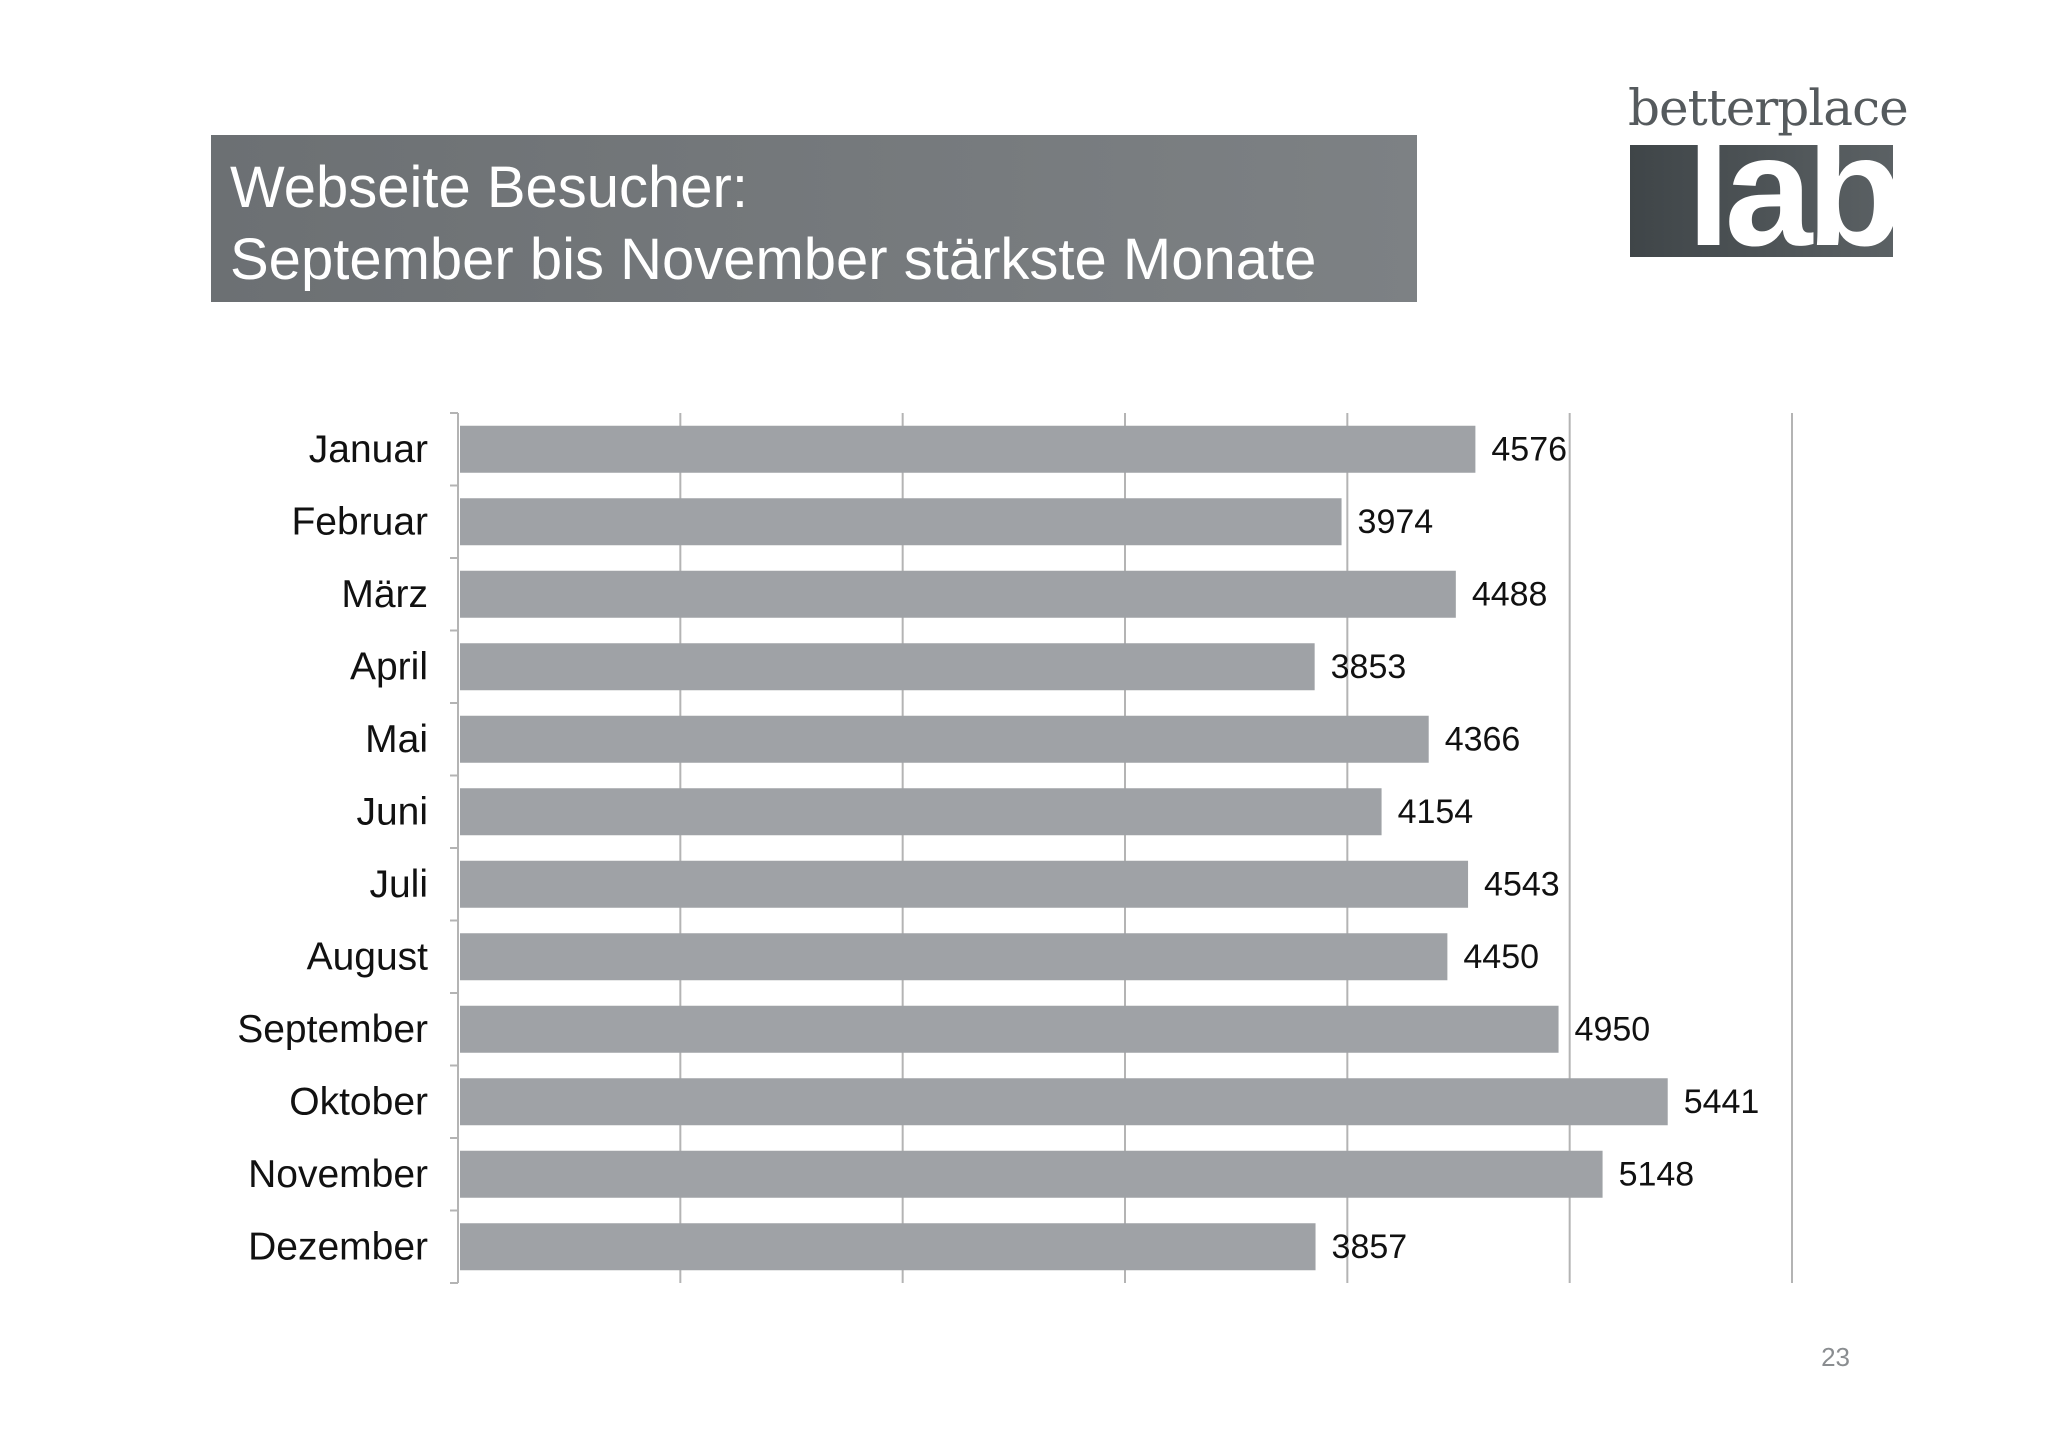 The width and height of the screenshot is (2048, 1447). I want to click on logo-block: lab, so click(1761, 201).